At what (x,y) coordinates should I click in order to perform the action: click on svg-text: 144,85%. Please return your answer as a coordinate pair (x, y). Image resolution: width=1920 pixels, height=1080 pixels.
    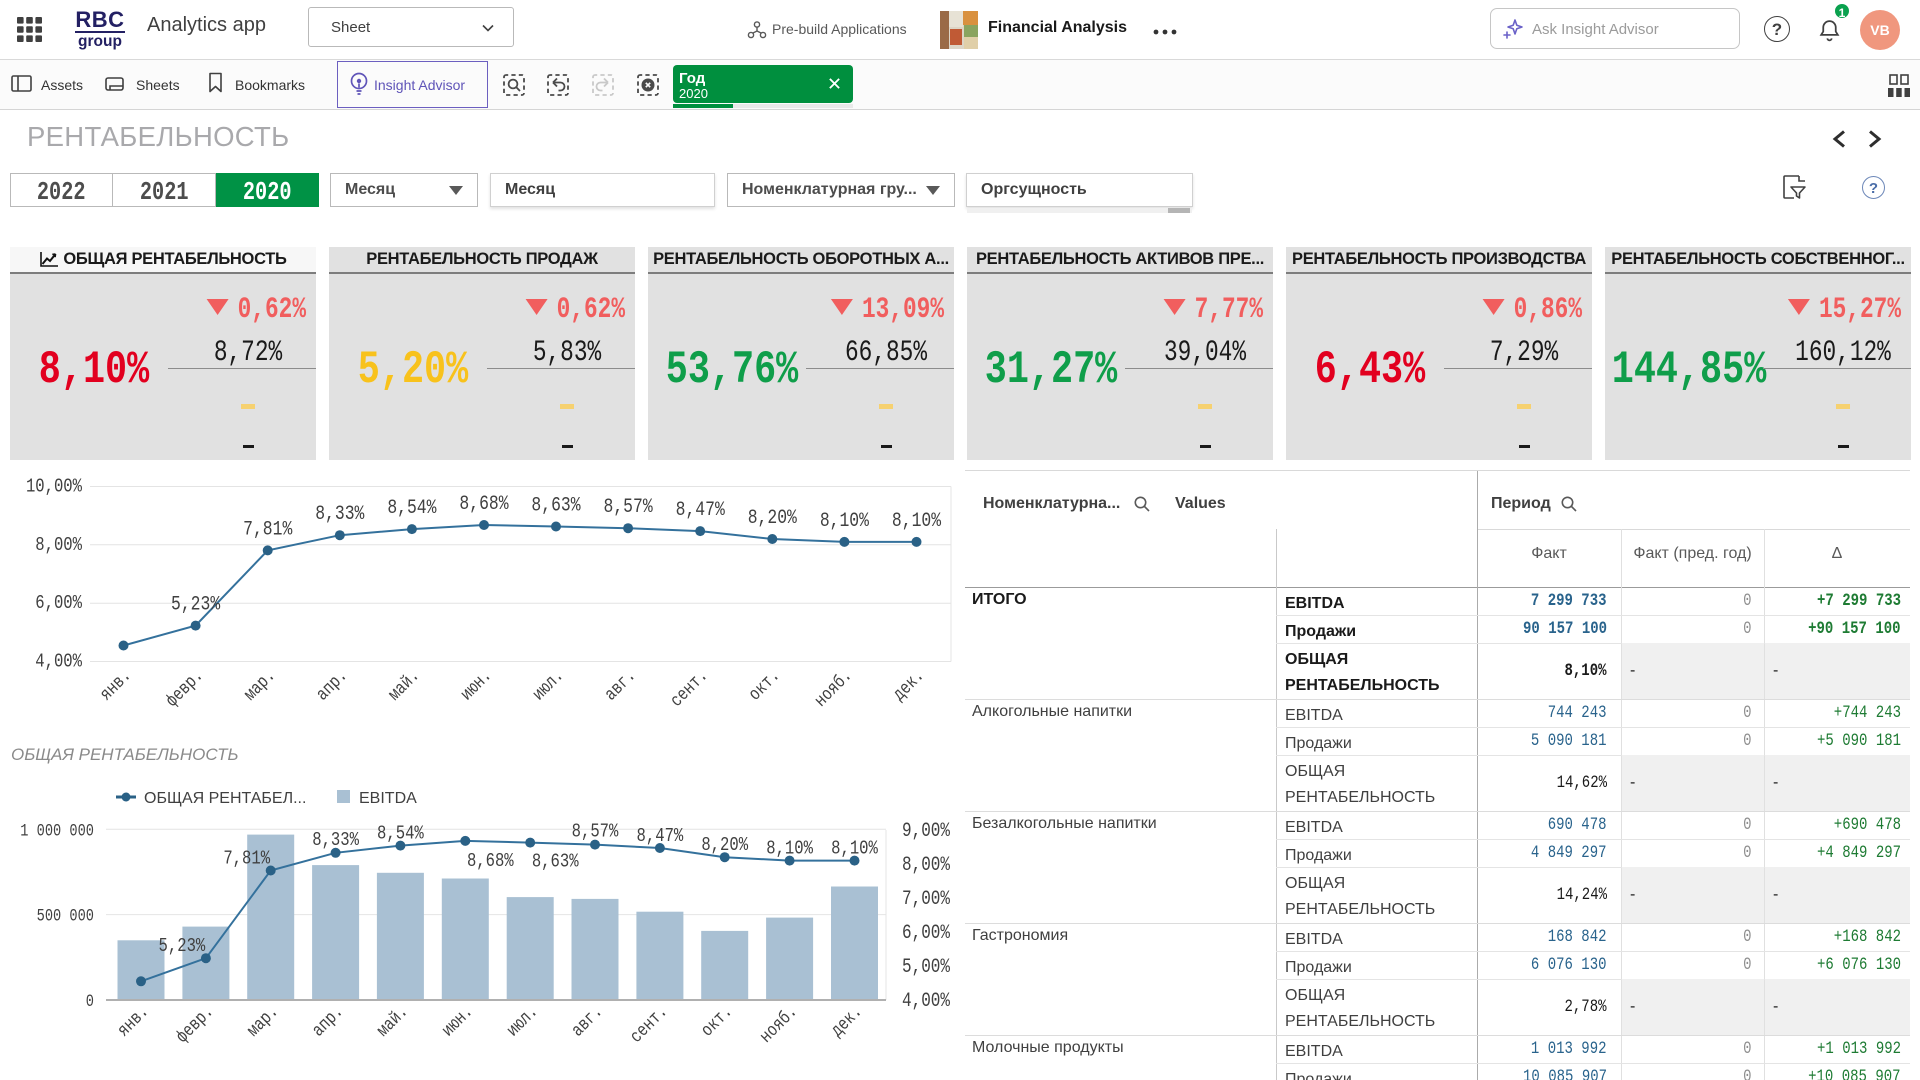
    Looking at the image, I should click on (1689, 369).